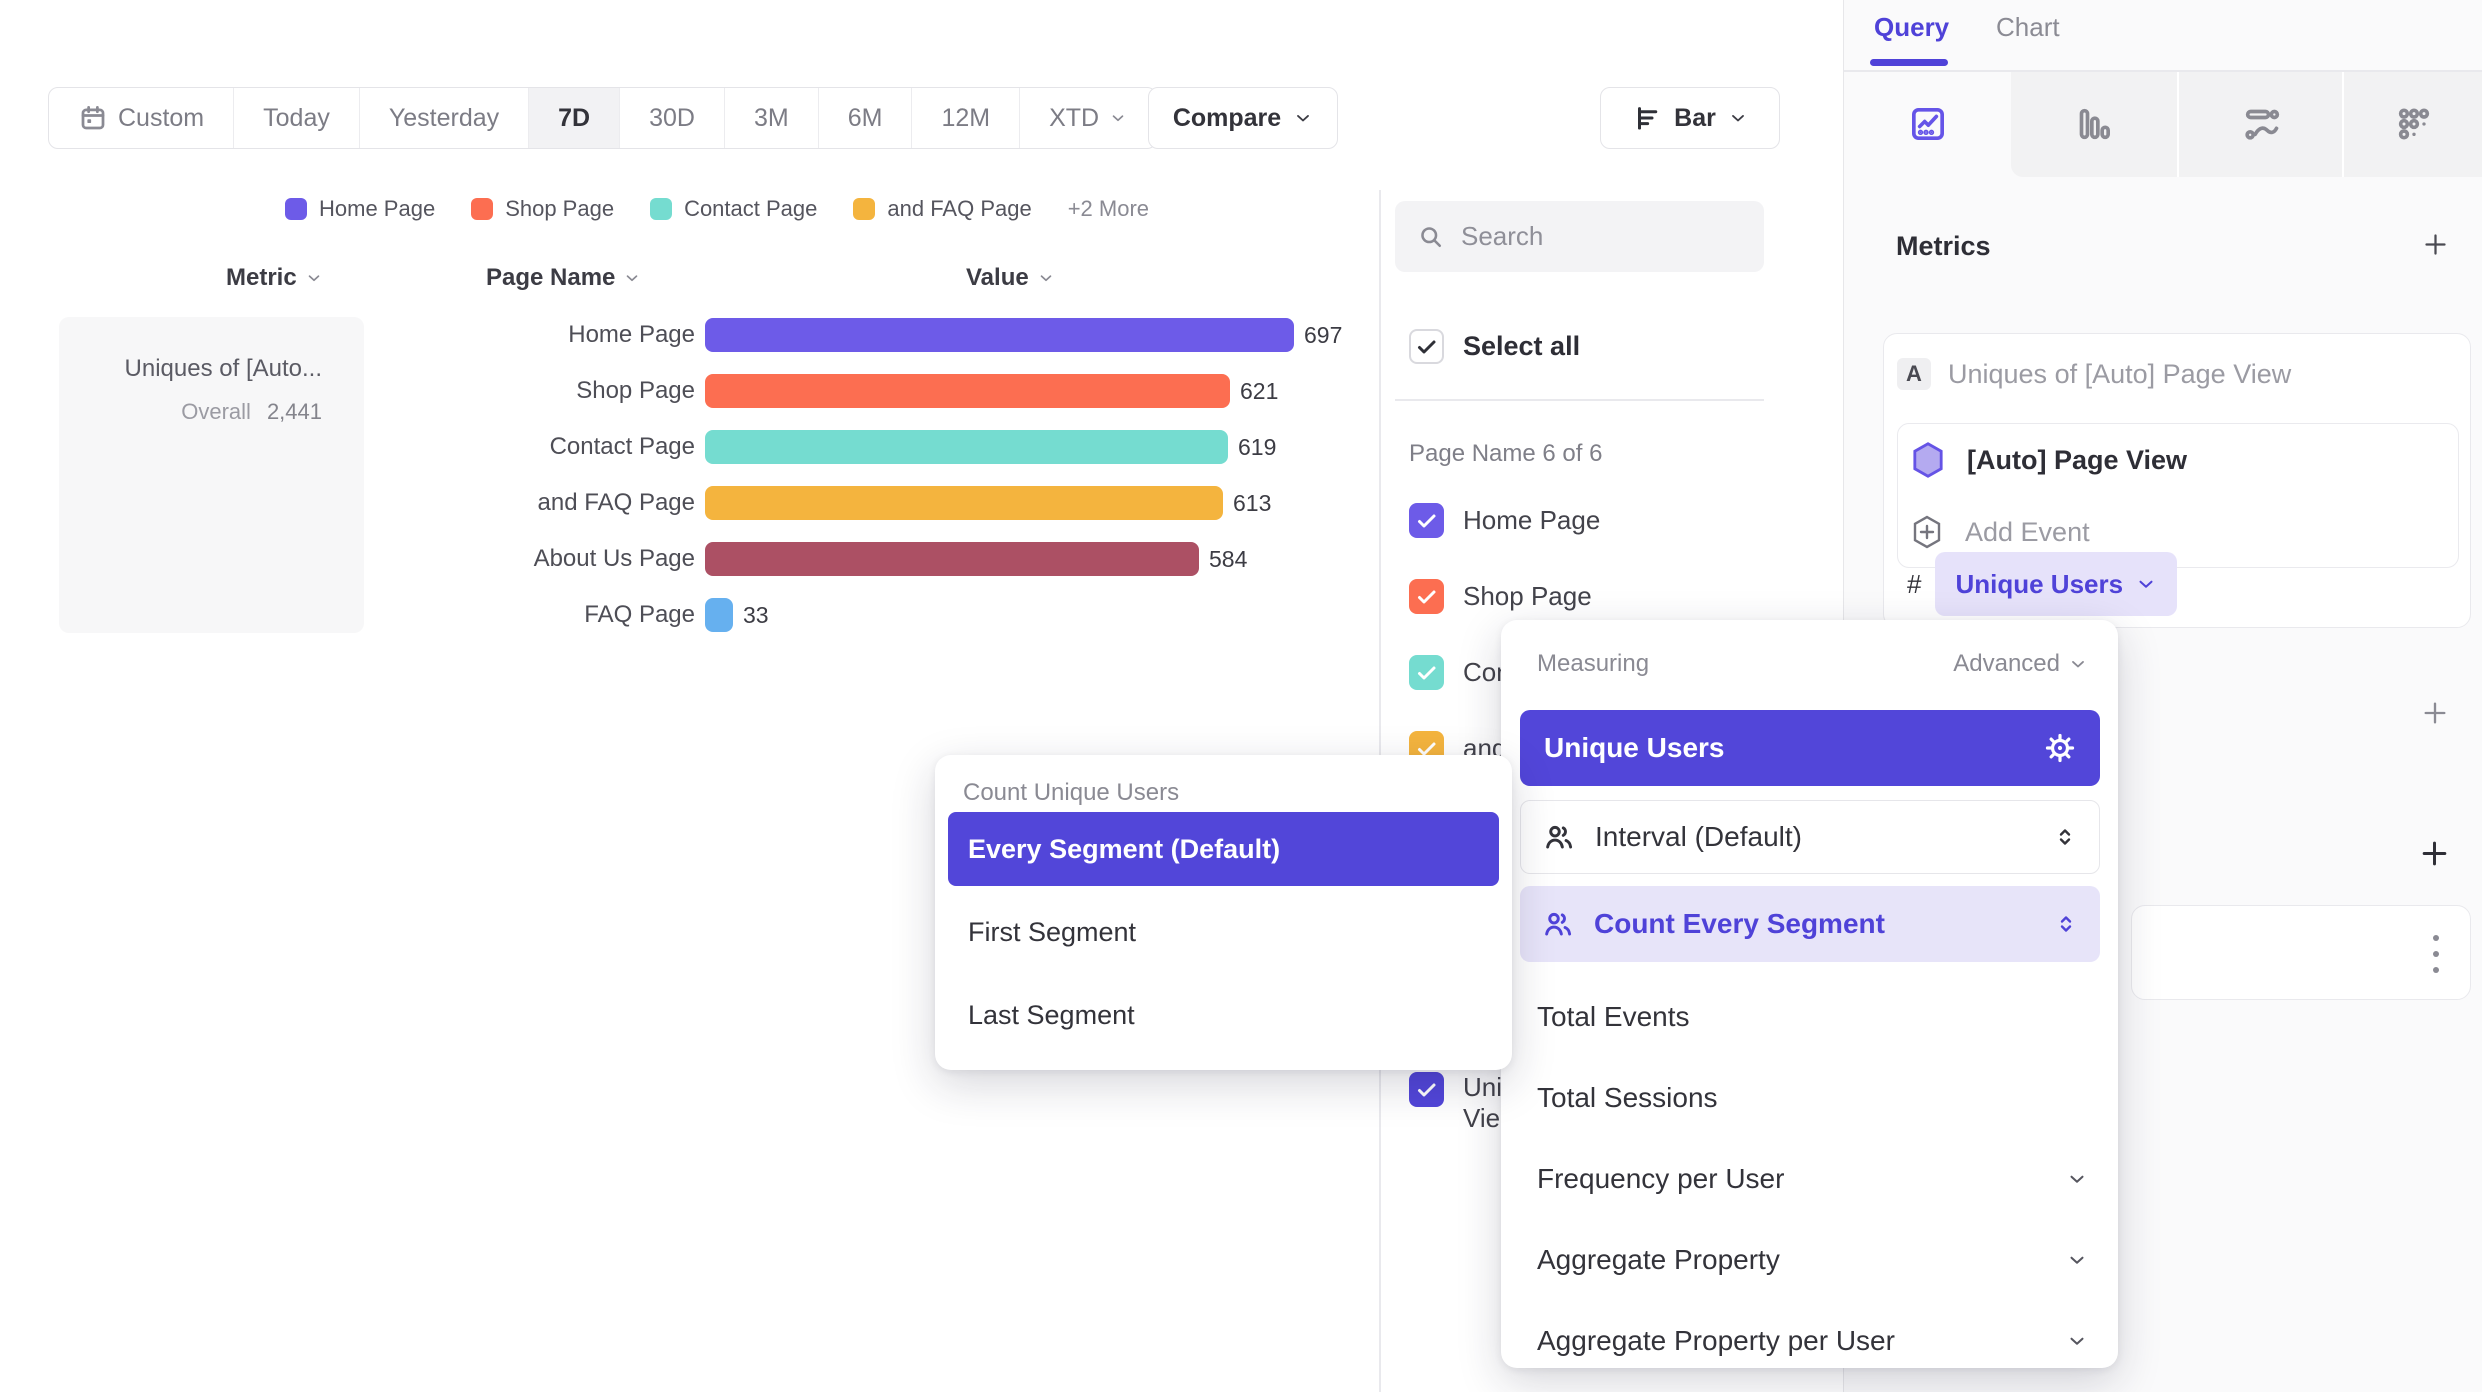 This screenshot has height=1392, width=2482. I want to click on number-type-symbol: #, so click(1914, 583).